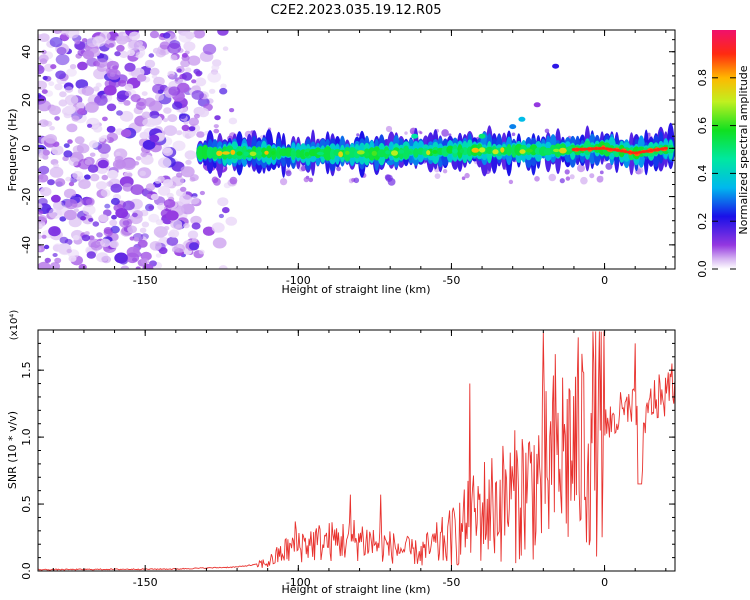 This screenshot has height=600, width=750. I want to click on y-tick-label: 0.0, so click(26, 571).